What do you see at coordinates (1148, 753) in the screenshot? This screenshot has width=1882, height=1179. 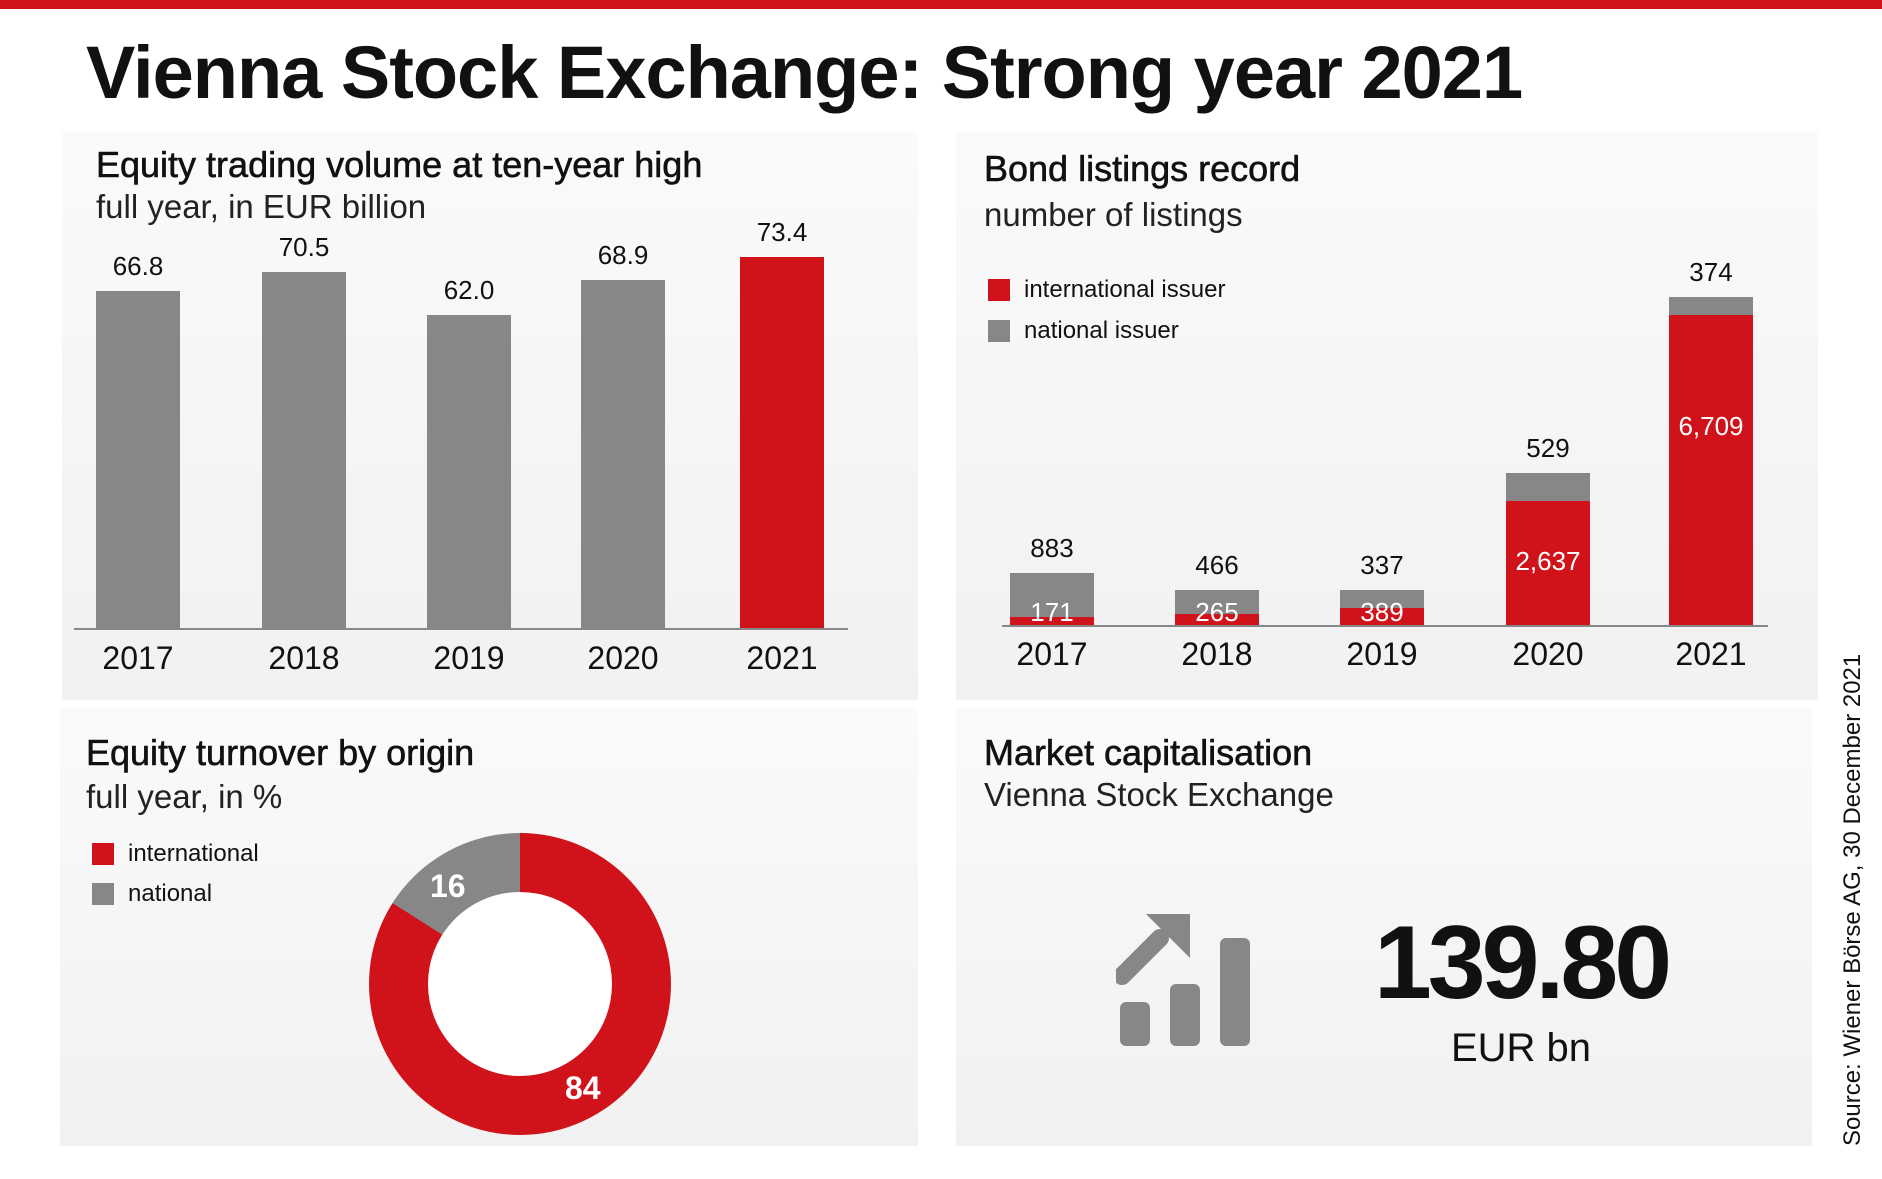 I see `panel-title: Market capitalisation` at bounding box center [1148, 753].